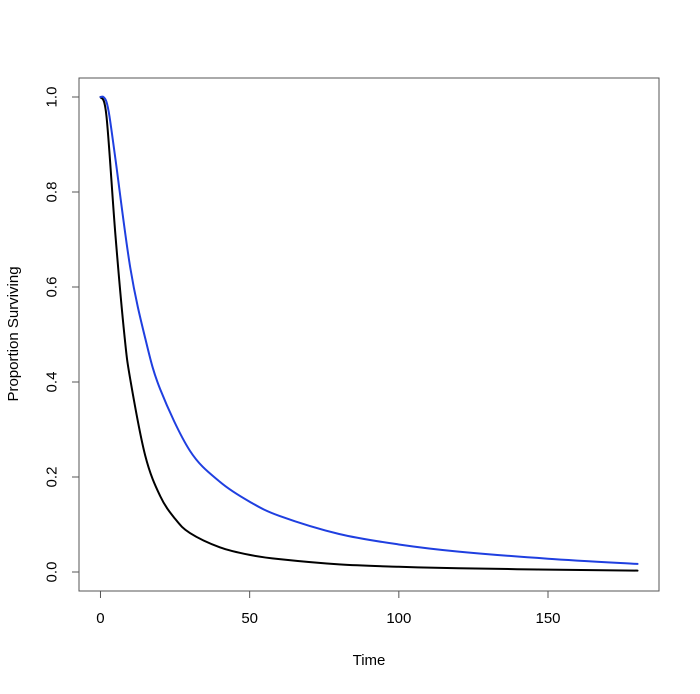 This screenshot has width=700, height=694. Describe the element at coordinates (52, 287) in the screenshot. I see `y-tick-label: 0.6` at that location.